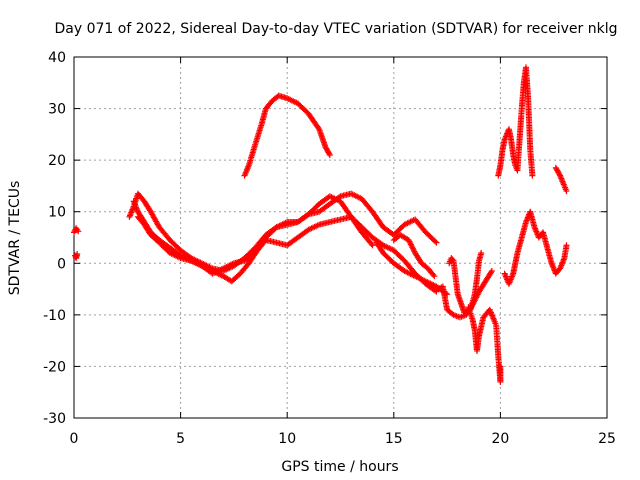  What do you see at coordinates (57, 213) in the screenshot?
I see `y-tick-label: 10` at bounding box center [57, 213].